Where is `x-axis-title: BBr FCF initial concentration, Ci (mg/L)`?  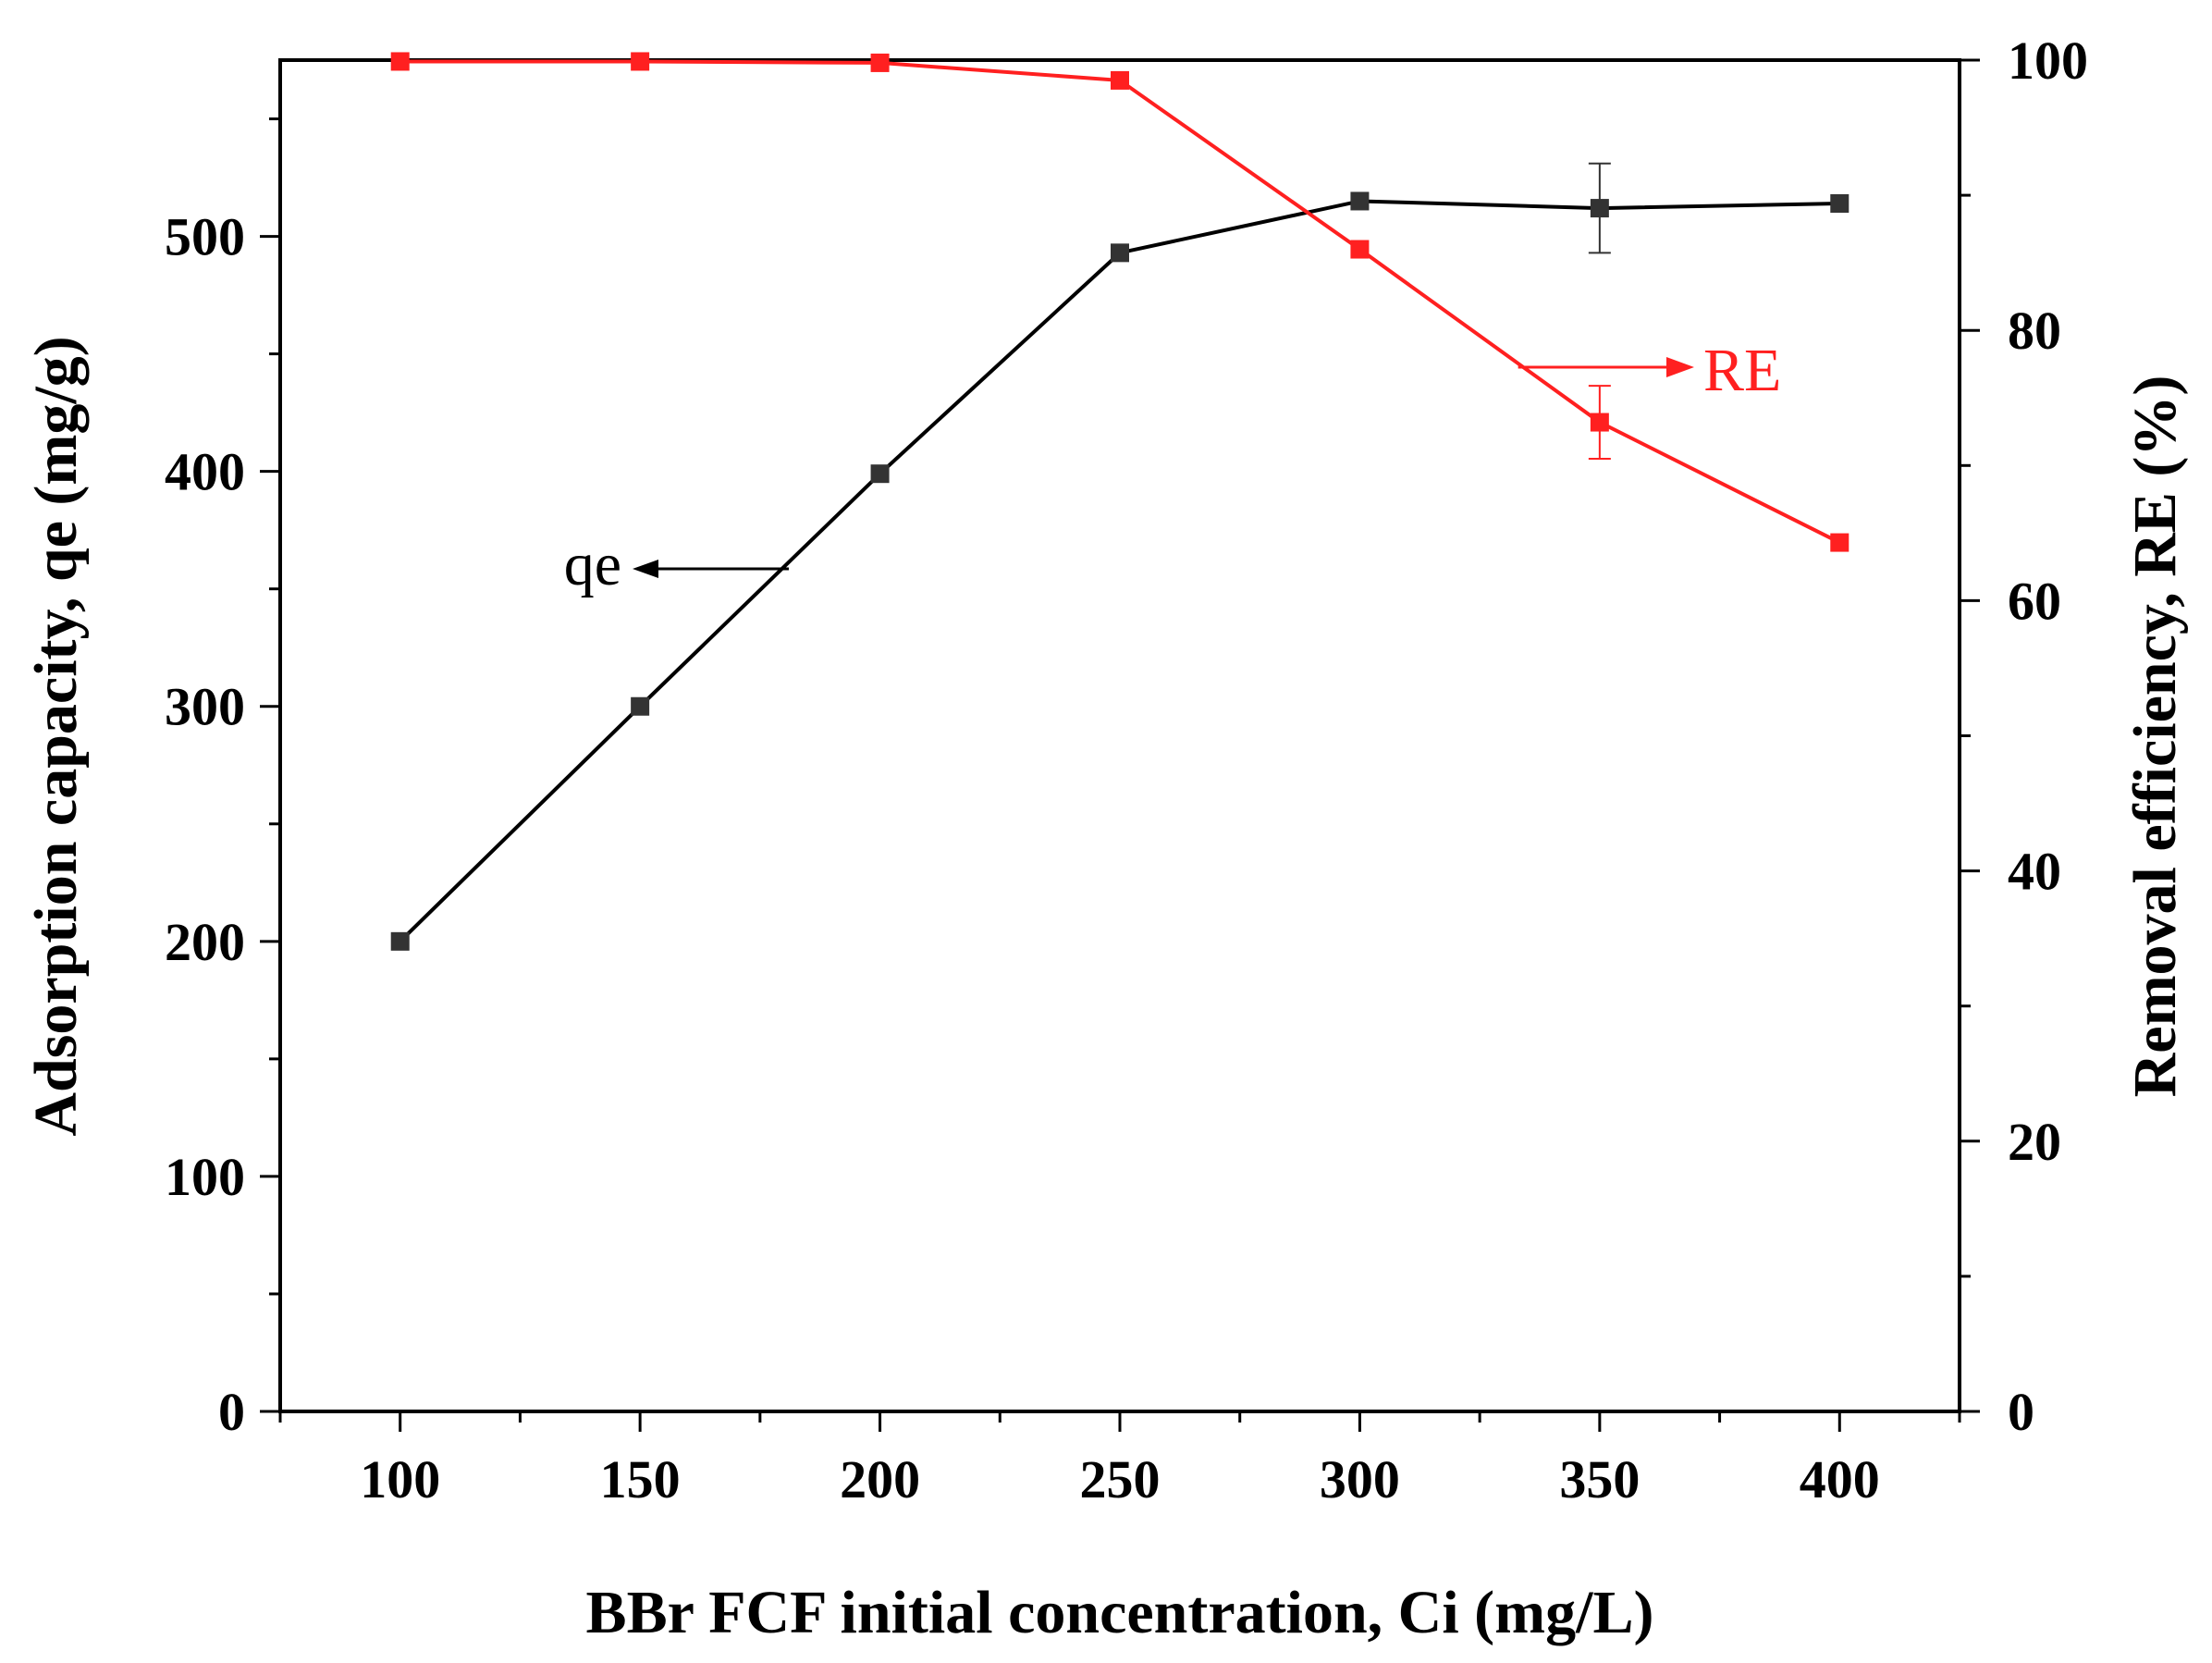
x-axis-title: BBr FCF initial concentration, Ci (mg/L) is located at coordinates (1120, 1612).